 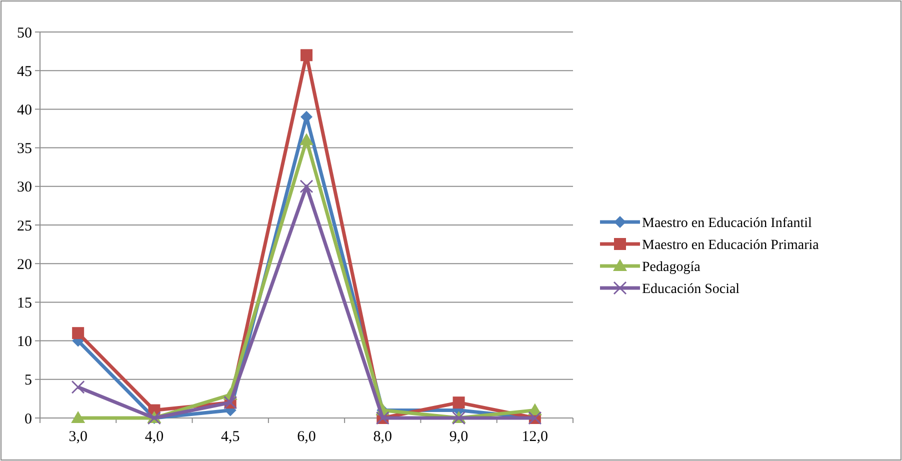 I want to click on legend-label: Maestro en Educación Primaria, so click(x=731, y=245).